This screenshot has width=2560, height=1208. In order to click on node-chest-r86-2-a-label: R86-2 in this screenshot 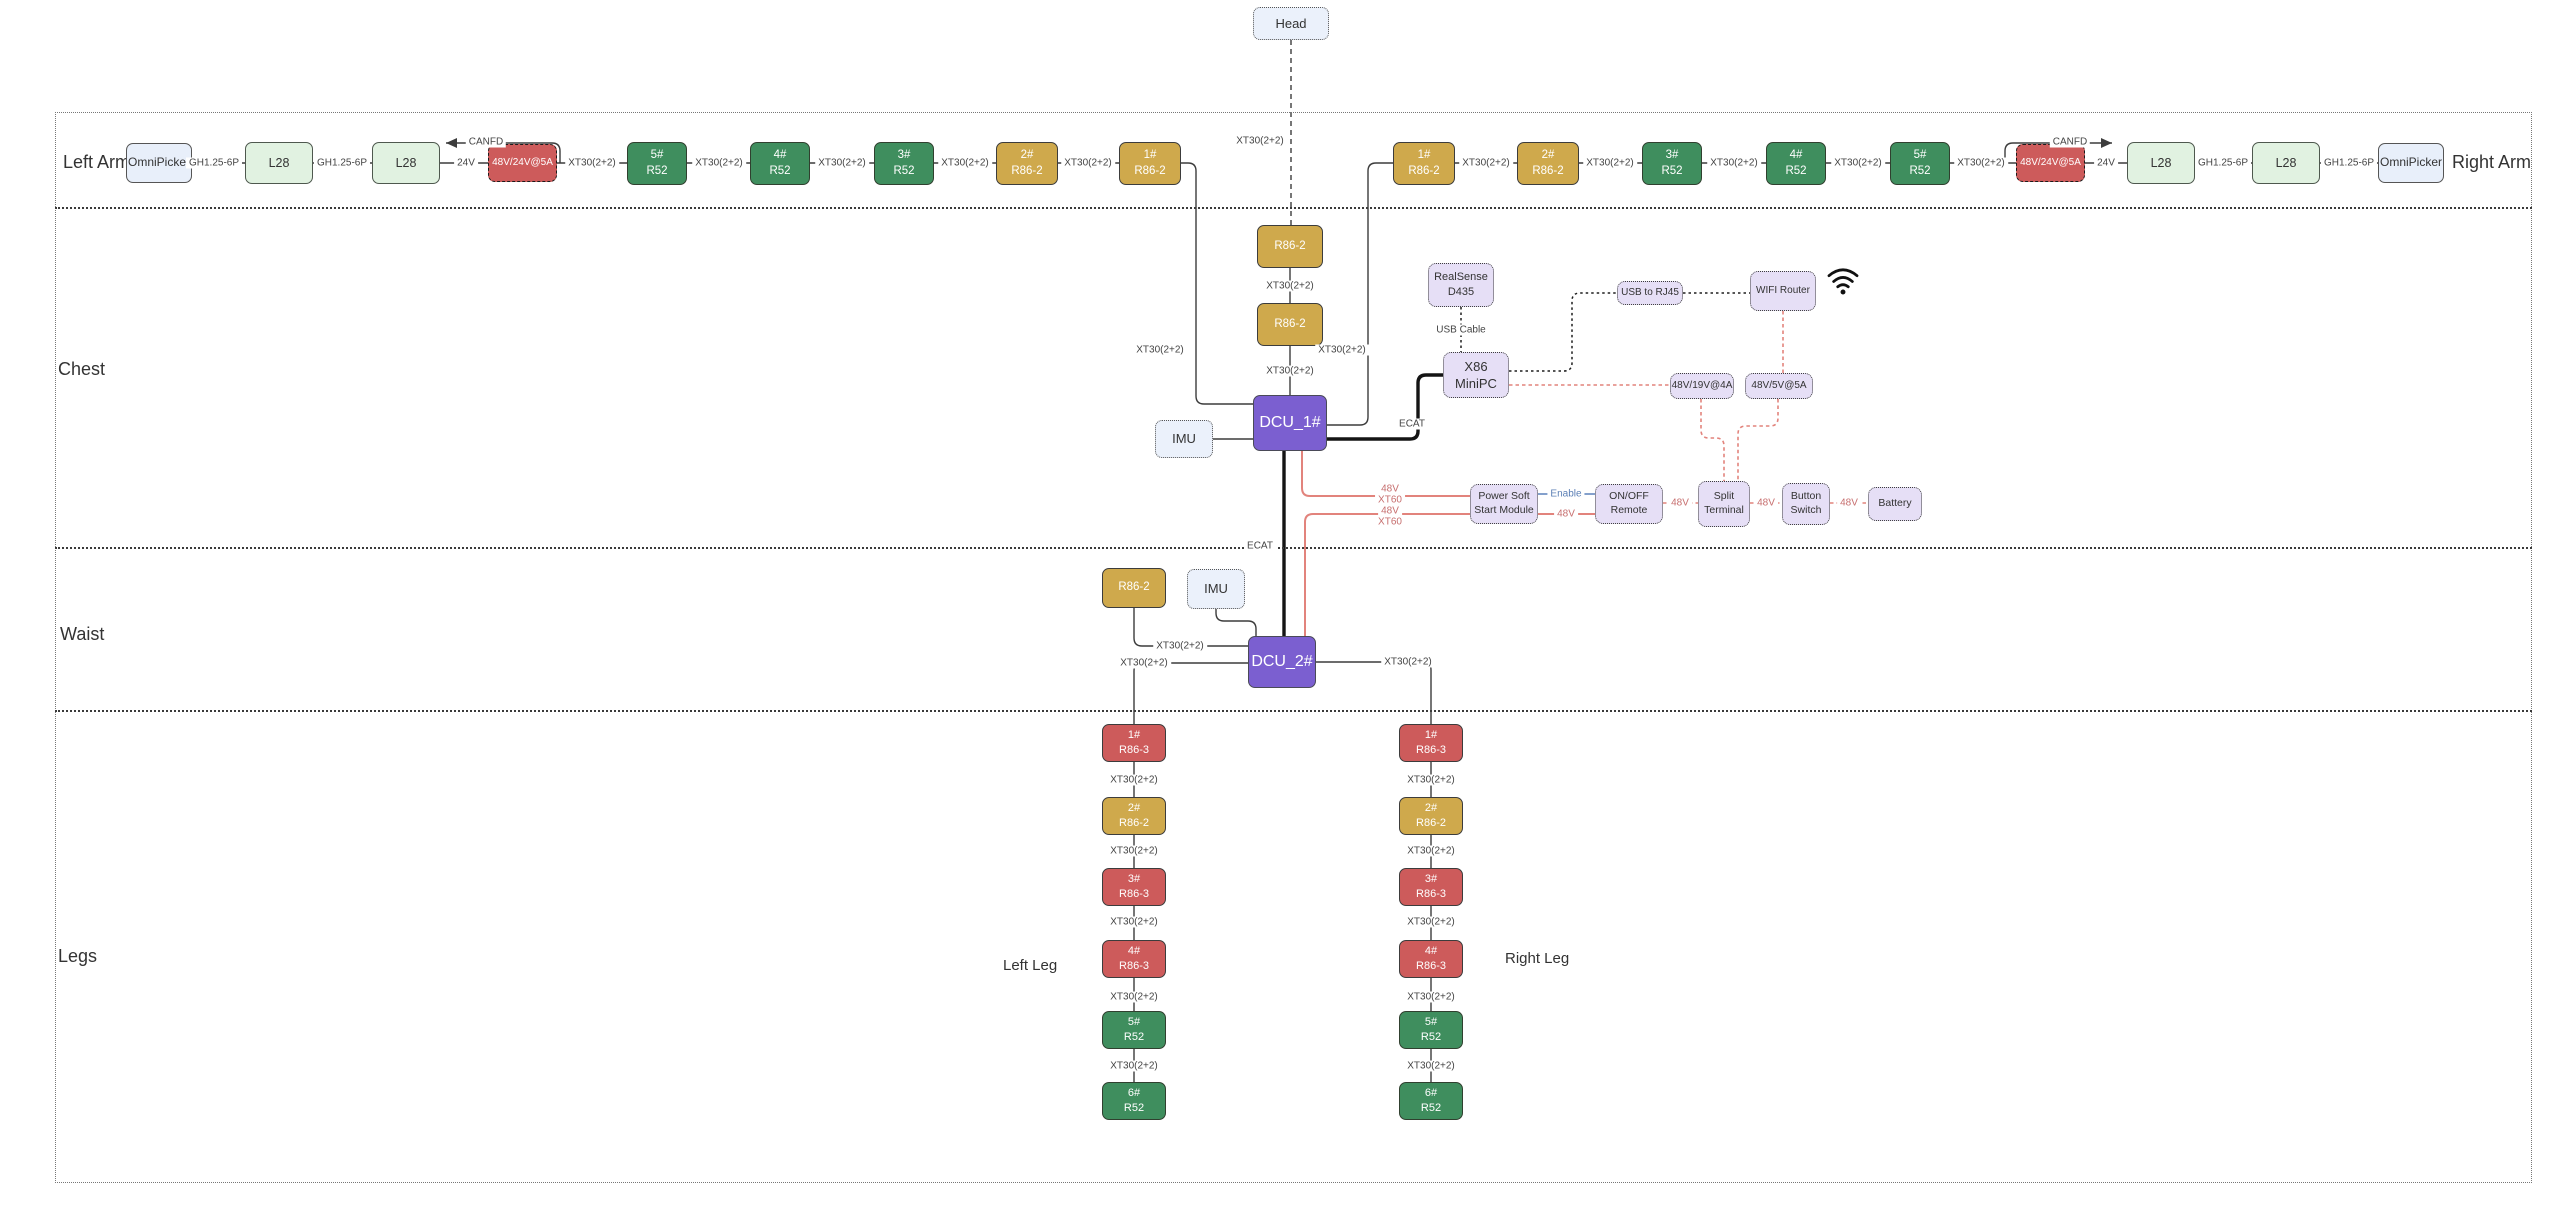, I will do `click(1290, 245)`.